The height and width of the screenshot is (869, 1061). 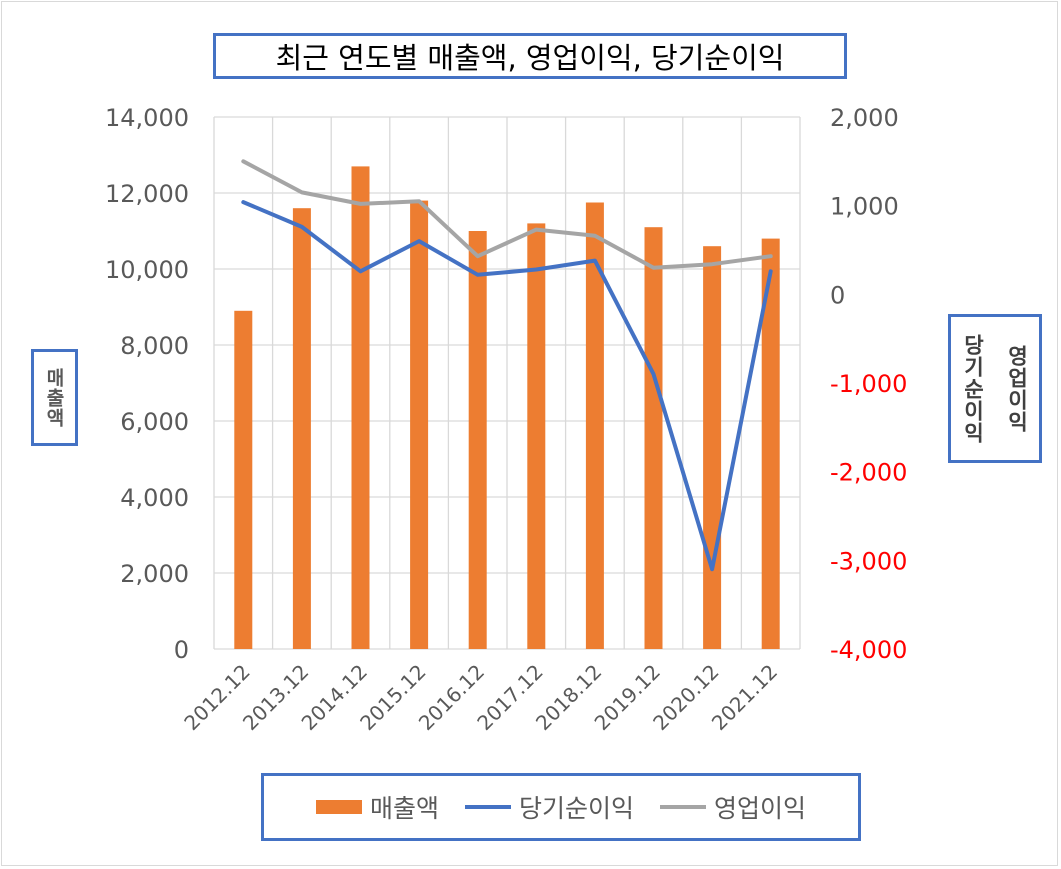 What do you see at coordinates (760, 808) in the screenshot?
I see `legend-label-operating-income: 영업이익` at bounding box center [760, 808].